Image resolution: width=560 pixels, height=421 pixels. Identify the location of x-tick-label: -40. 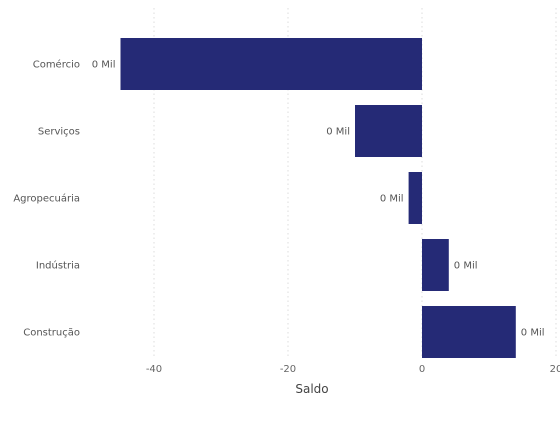
(154, 369).